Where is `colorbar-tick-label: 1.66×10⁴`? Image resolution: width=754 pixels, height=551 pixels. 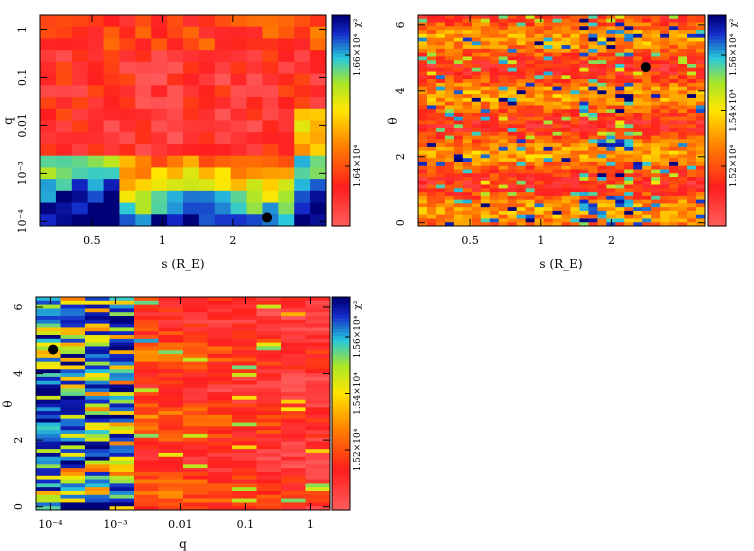 colorbar-tick-label: 1.66×10⁴ is located at coordinates (358, 54).